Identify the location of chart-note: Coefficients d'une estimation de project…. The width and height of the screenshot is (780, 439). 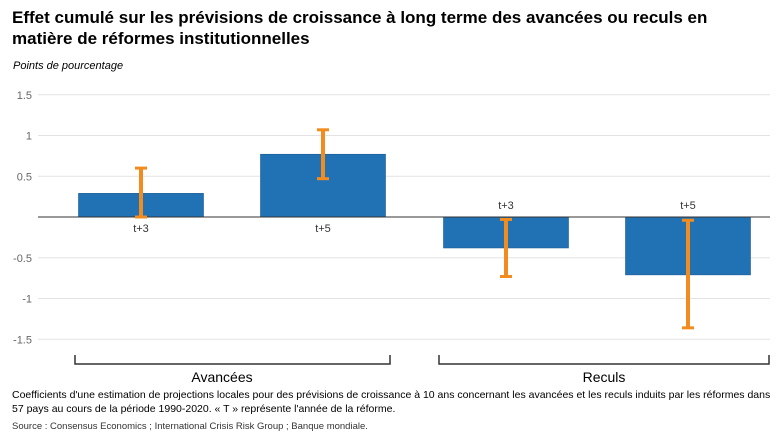
(391, 402).